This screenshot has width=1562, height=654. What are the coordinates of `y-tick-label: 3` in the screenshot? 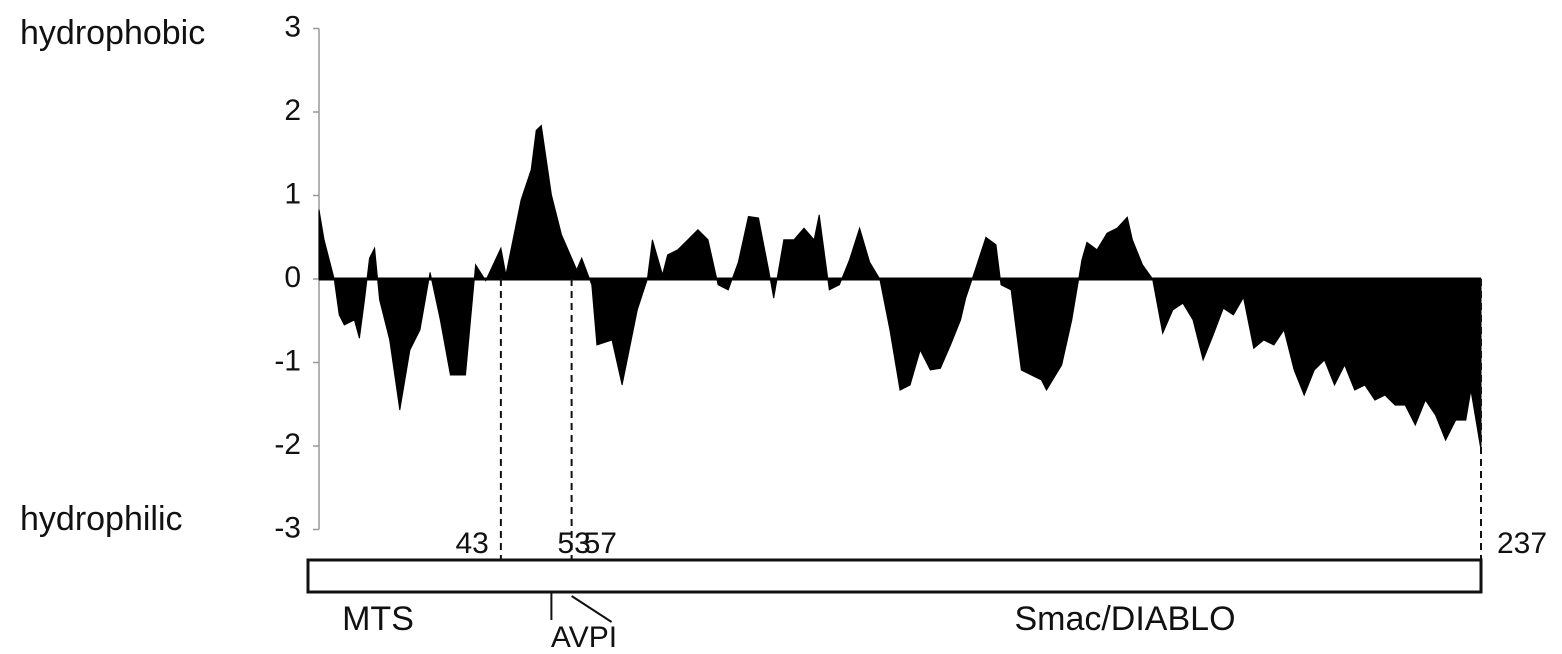 It's located at (292, 26).